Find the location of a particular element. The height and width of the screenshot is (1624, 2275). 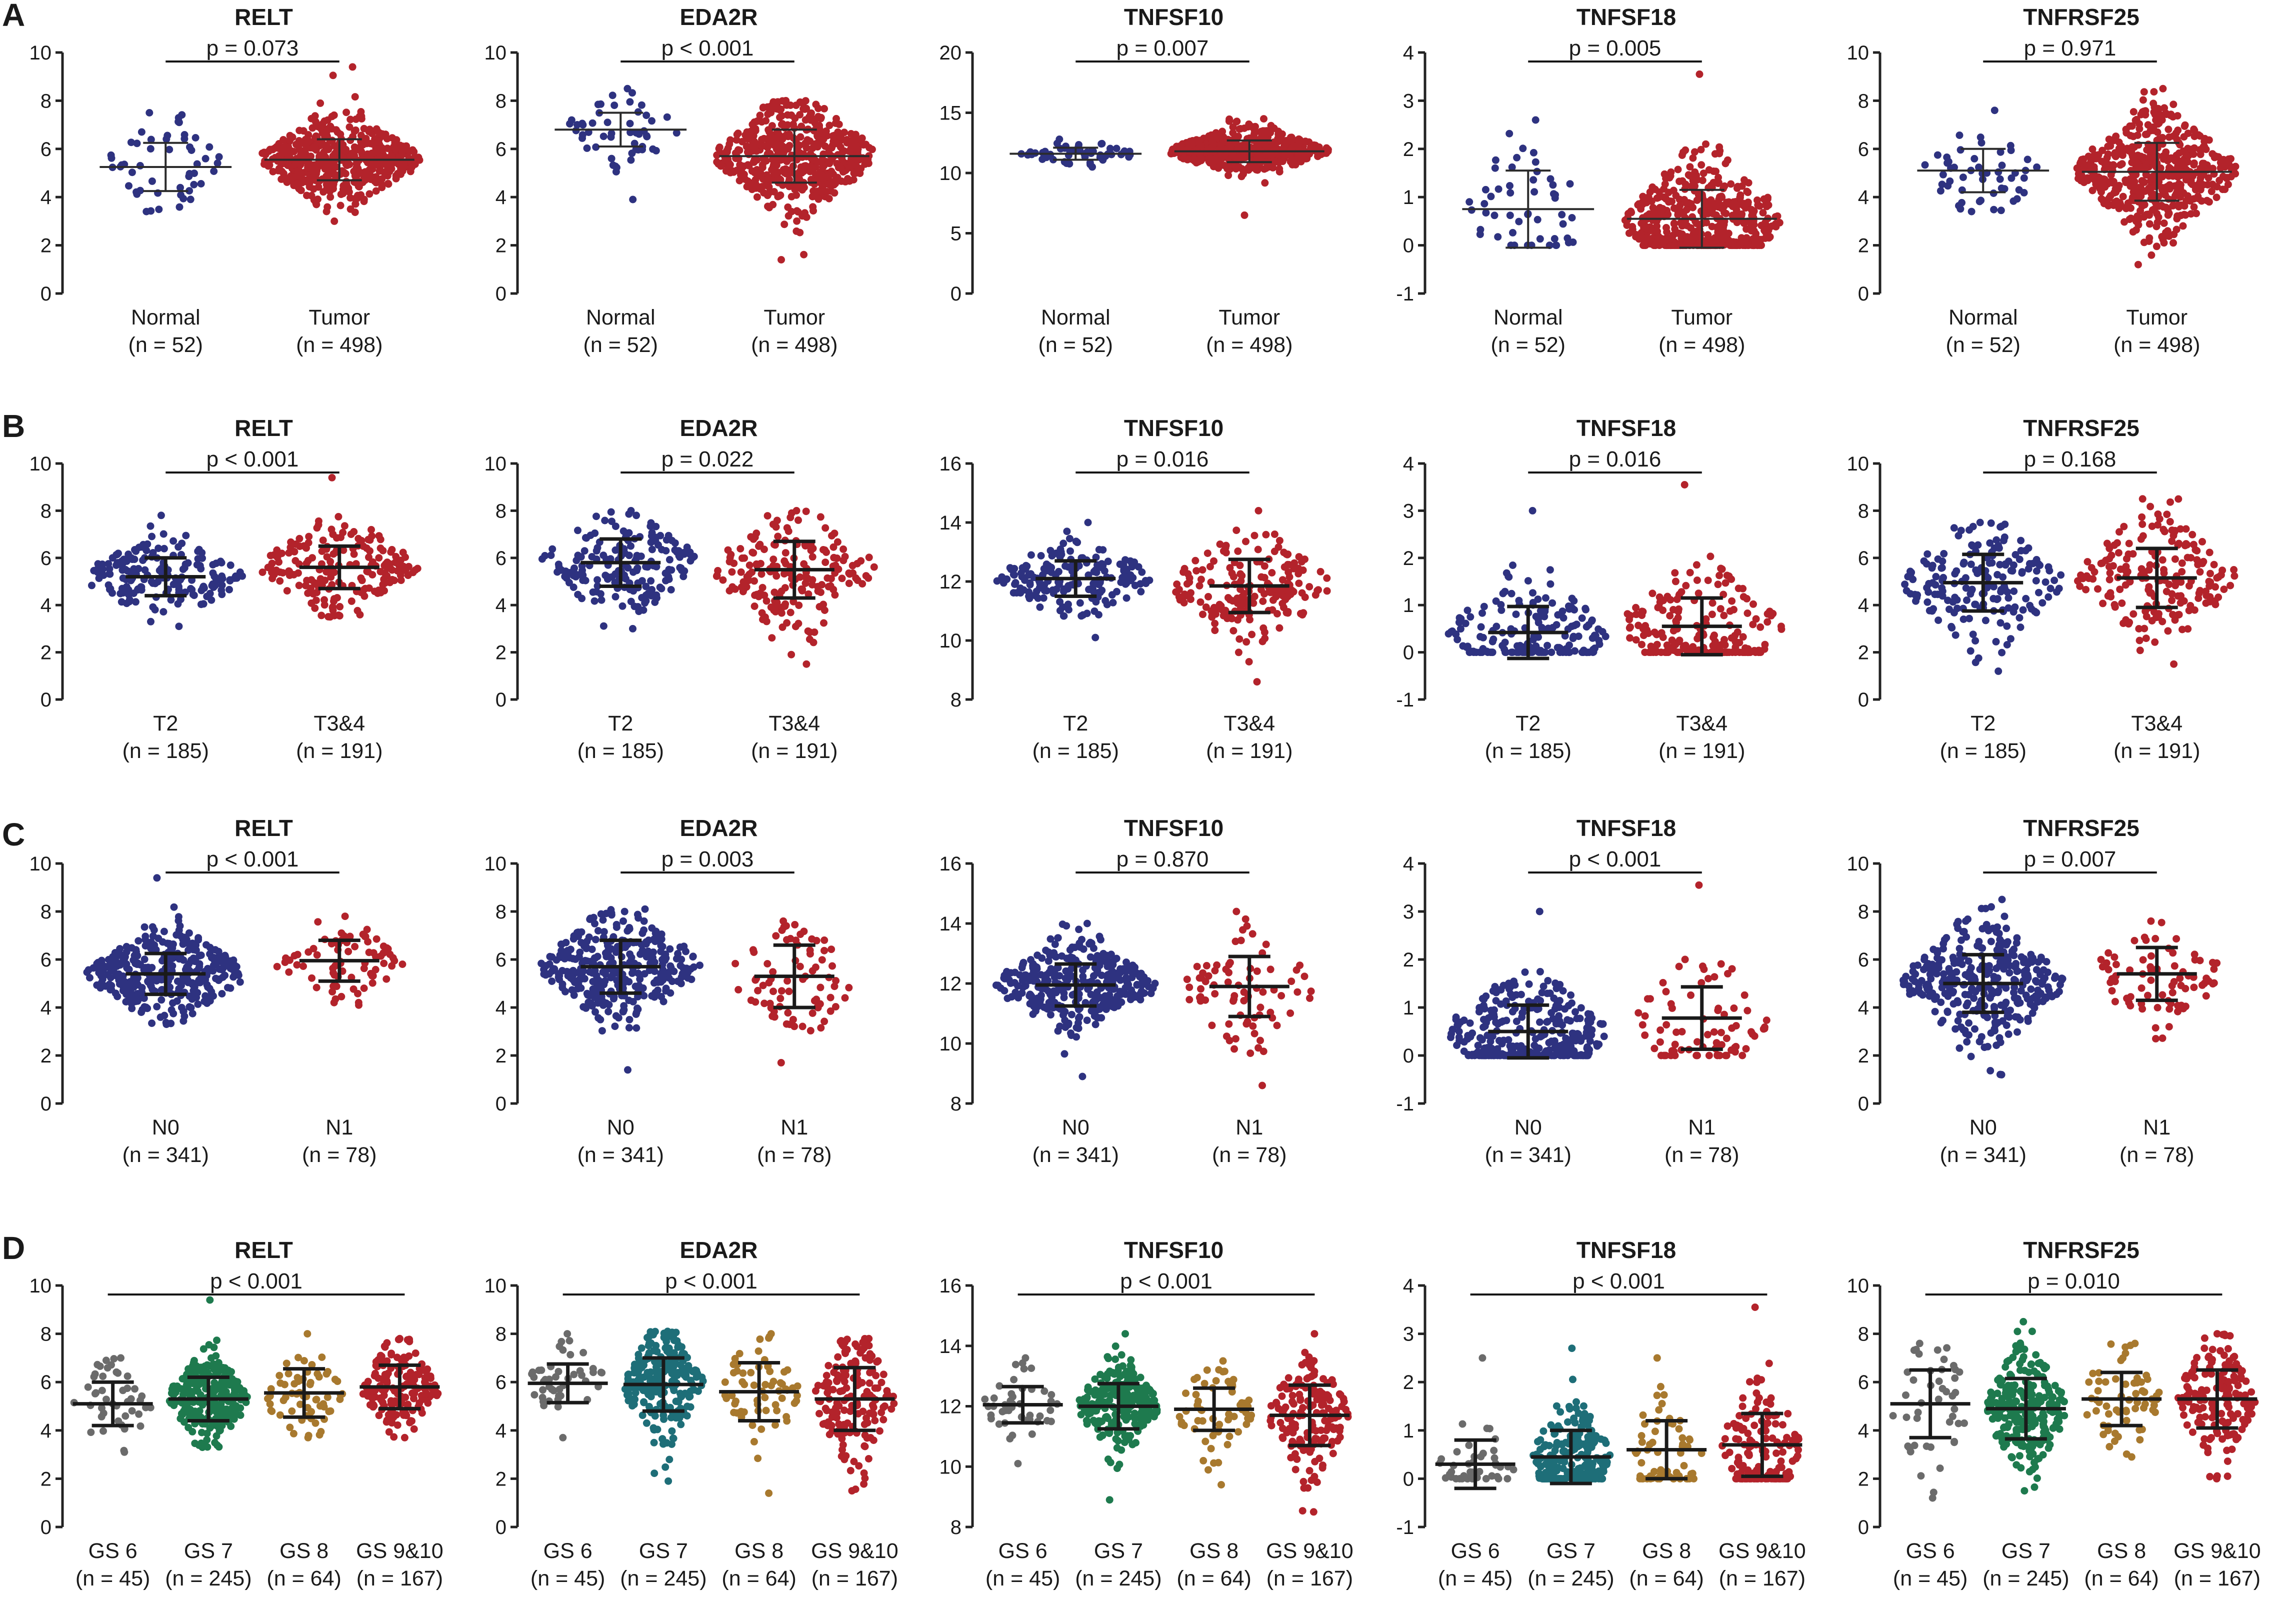

y-tick-label: 16 is located at coordinates (951, 464).